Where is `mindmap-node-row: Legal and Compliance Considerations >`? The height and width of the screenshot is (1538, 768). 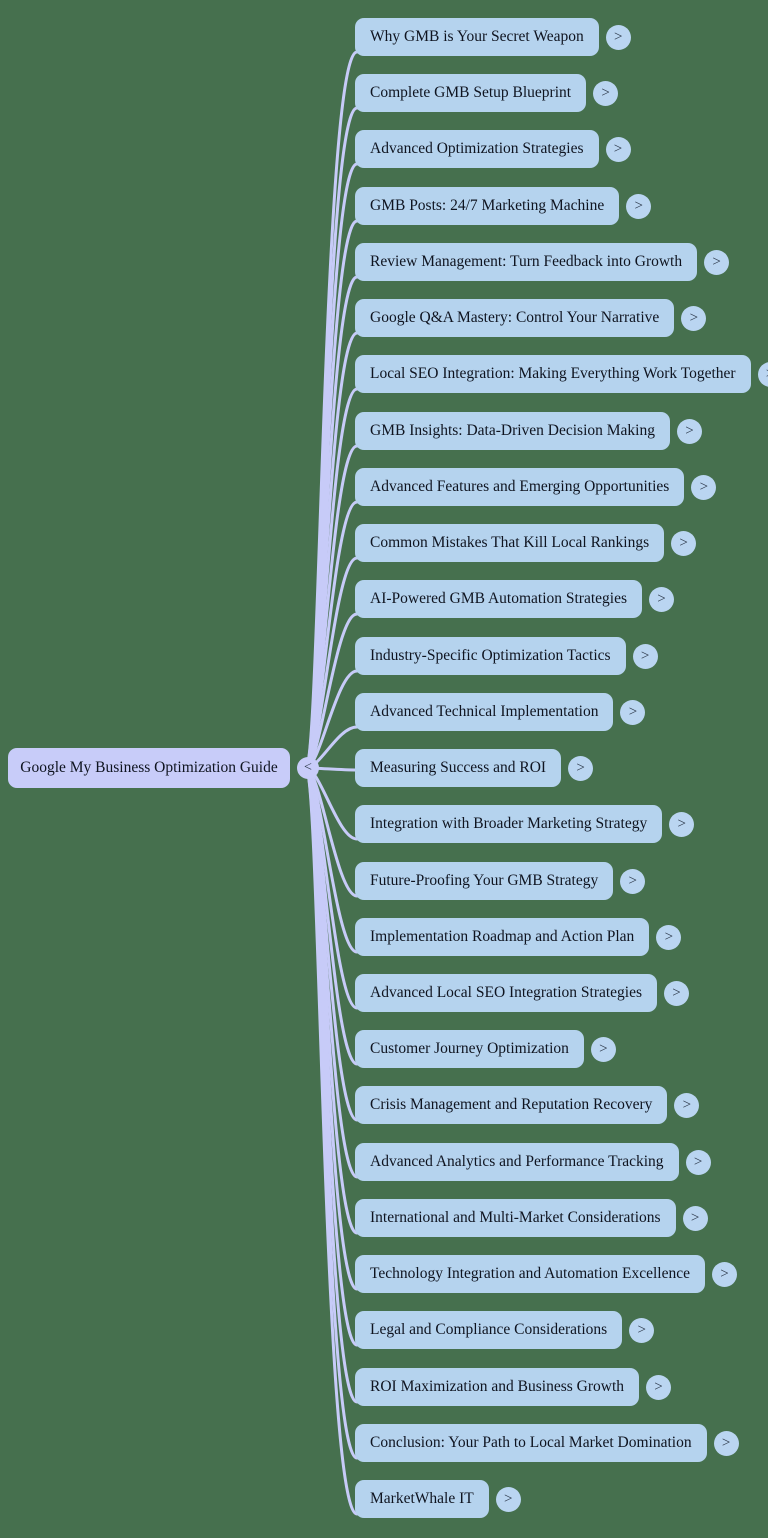 mindmap-node-row: Legal and Compliance Considerations > is located at coordinates (505, 1330).